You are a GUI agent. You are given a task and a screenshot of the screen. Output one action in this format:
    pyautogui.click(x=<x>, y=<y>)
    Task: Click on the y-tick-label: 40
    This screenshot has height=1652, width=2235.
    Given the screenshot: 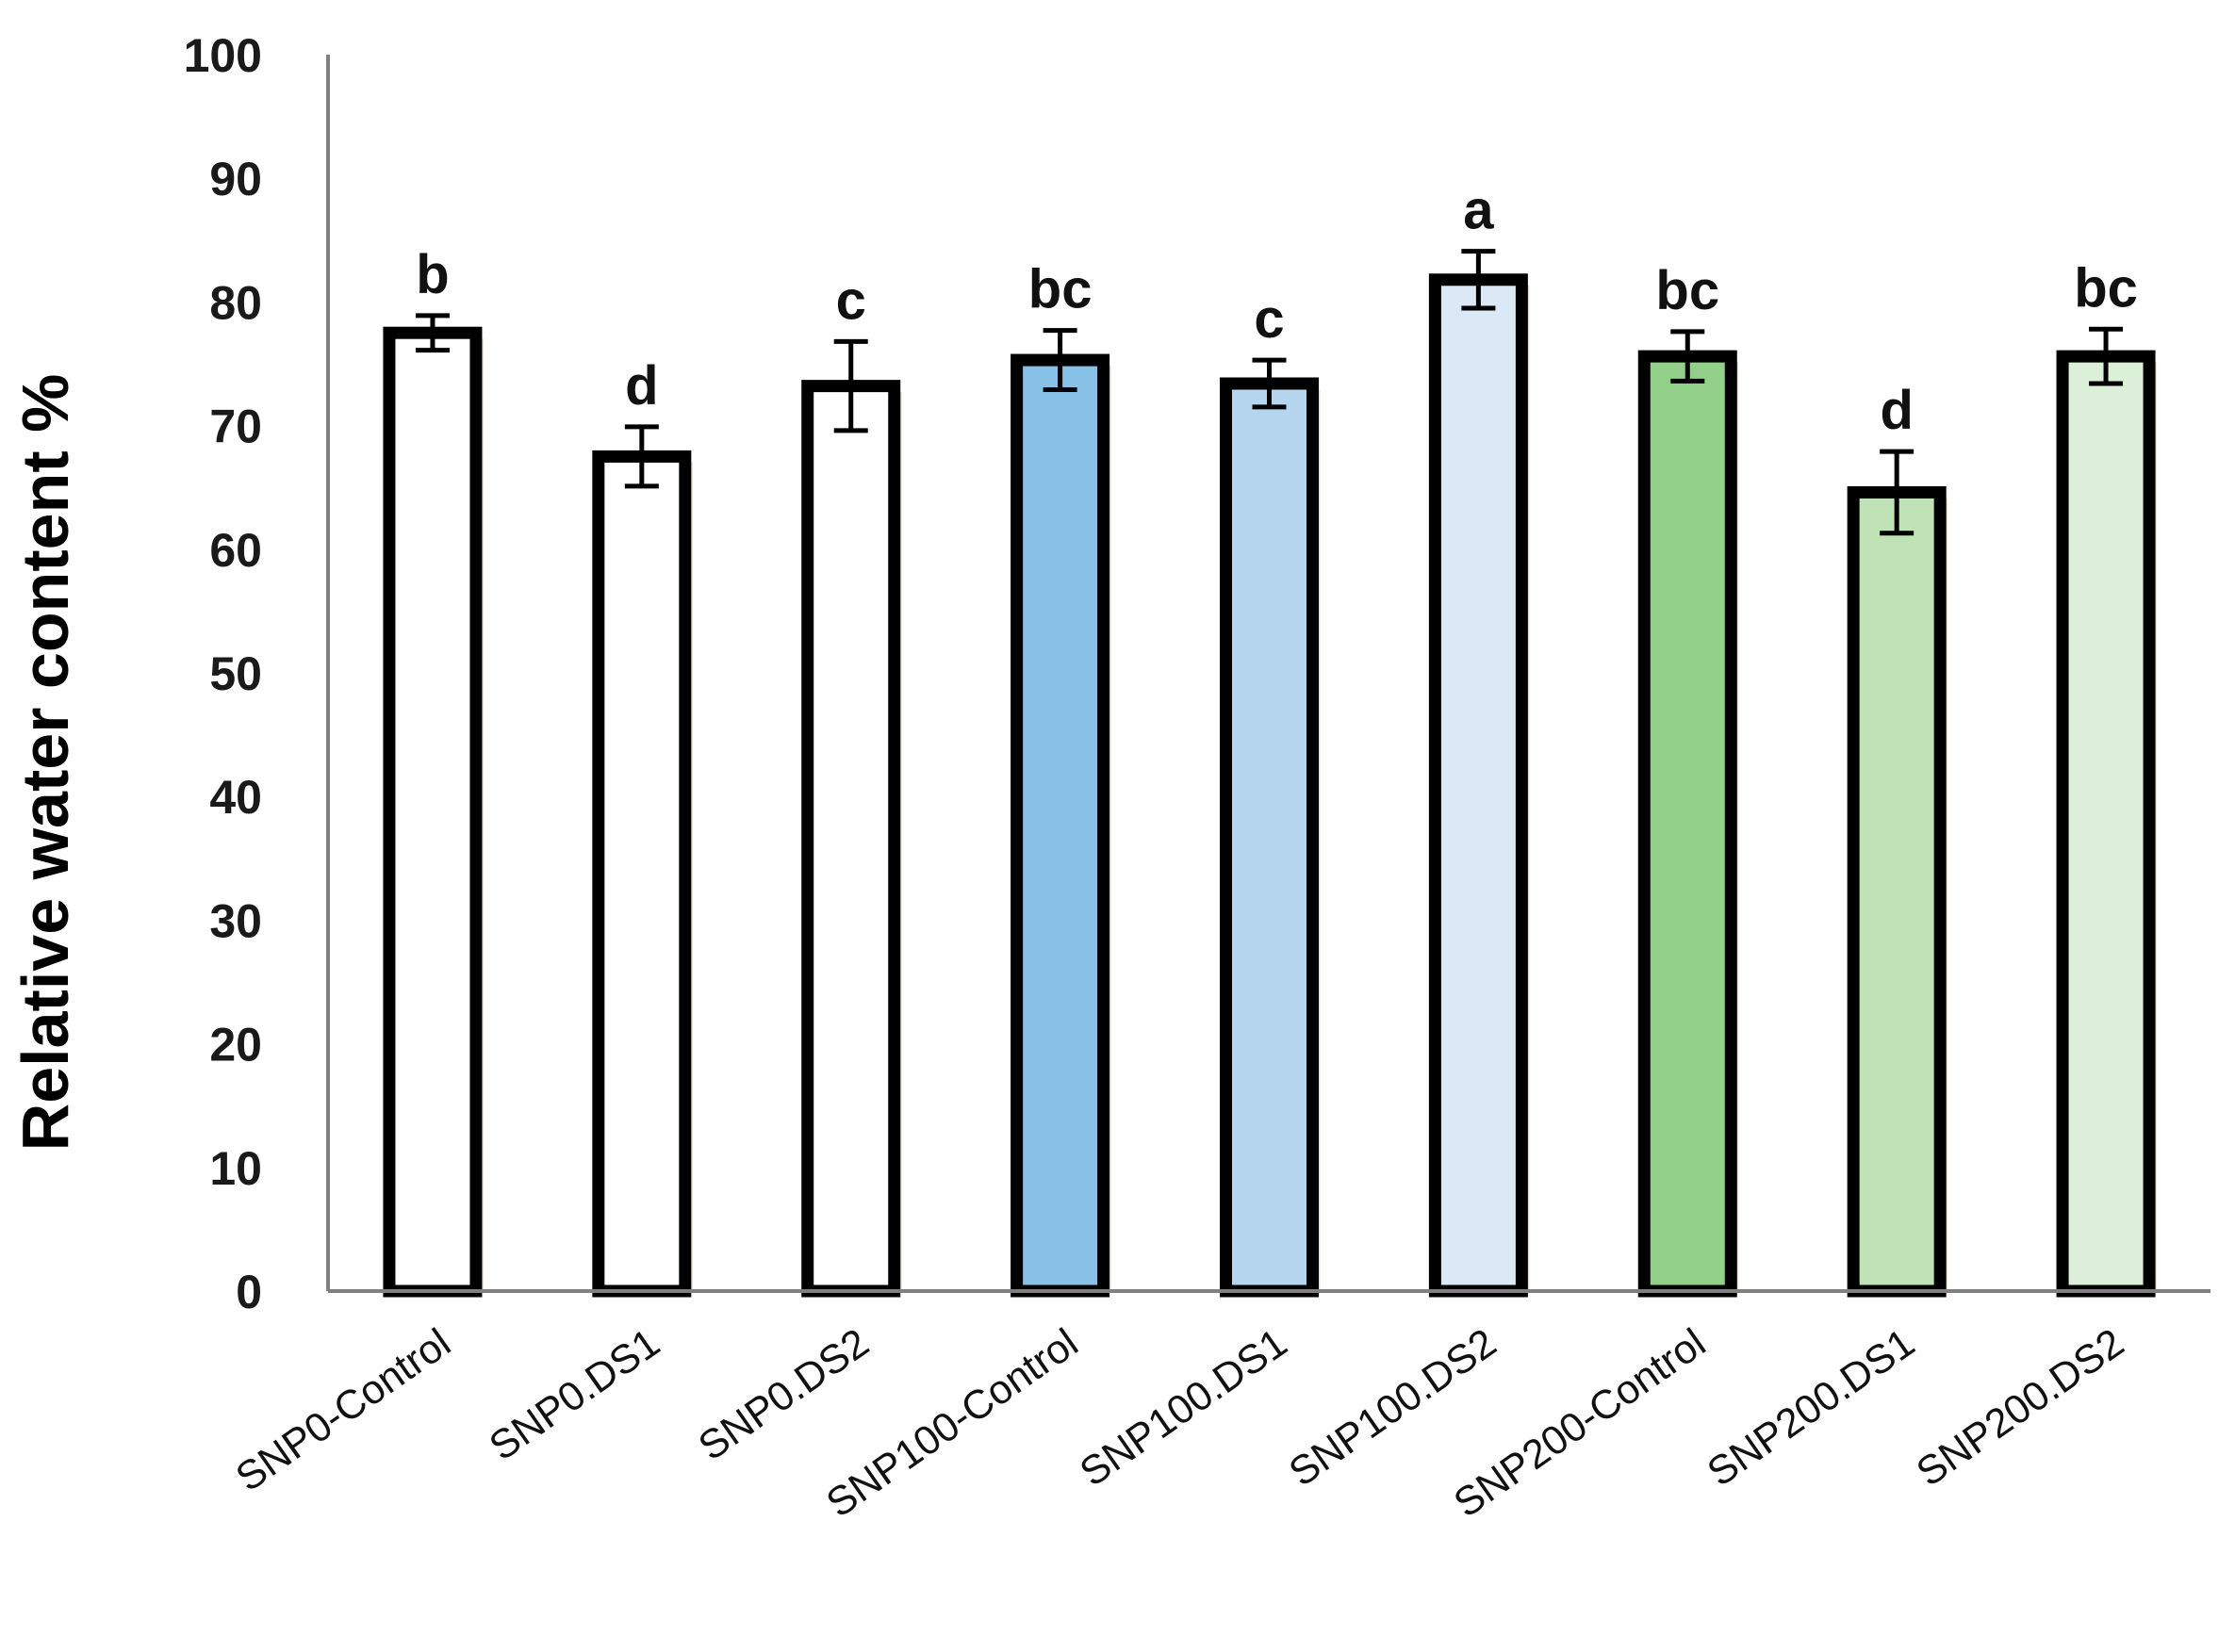 What is the action you would take?
    pyautogui.click(x=235, y=797)
    